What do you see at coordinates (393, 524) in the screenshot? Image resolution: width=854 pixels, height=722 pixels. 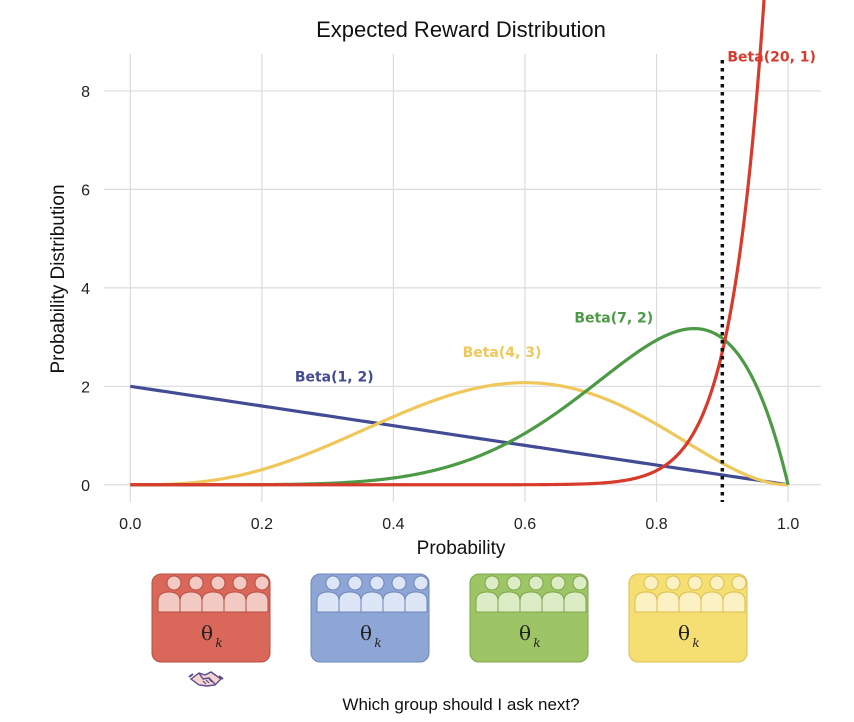 I see `x-tick-label: 0.4` at bounding box center [393, 524].